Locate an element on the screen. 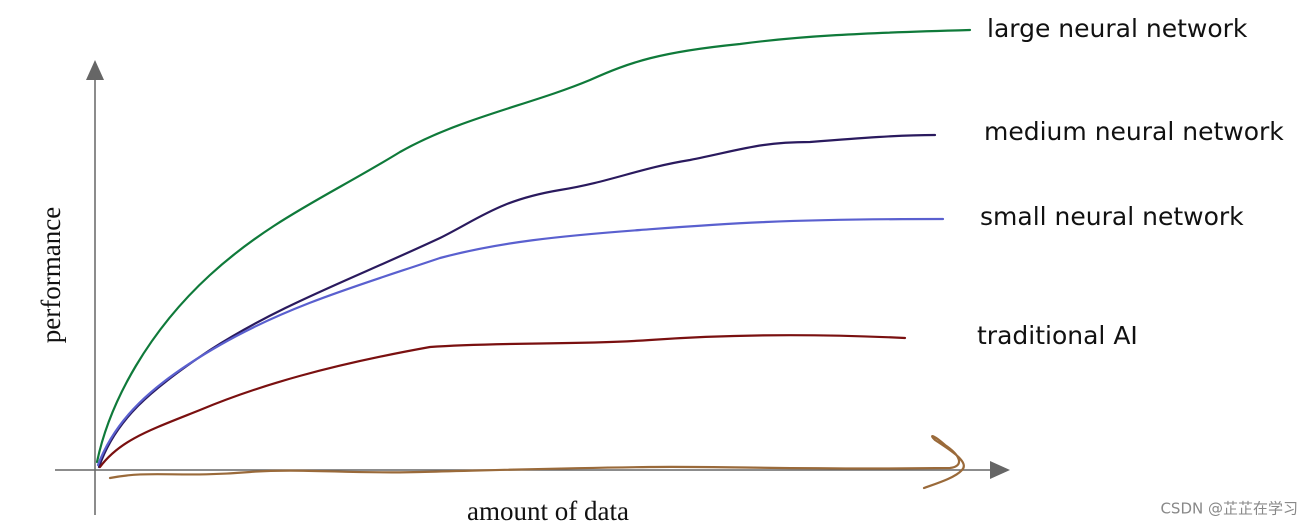 The image size is (1312, 528). small-label: small neural network is located at coordinates (1112, 216).